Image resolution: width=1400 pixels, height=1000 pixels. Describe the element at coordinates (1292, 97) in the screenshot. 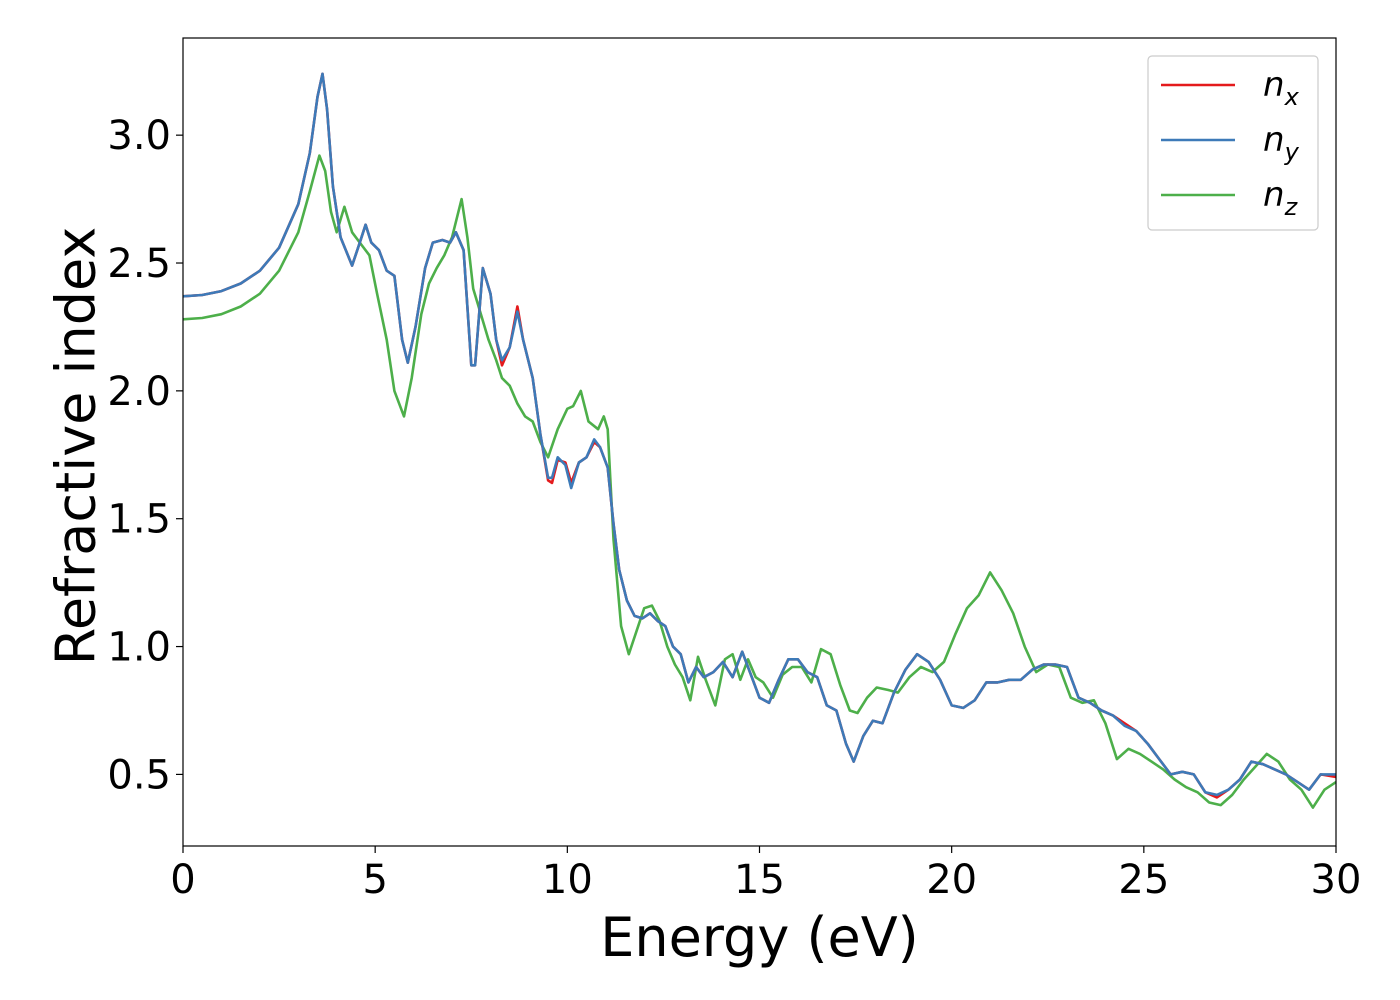

I see `legend-label-subscript: x` at that location.